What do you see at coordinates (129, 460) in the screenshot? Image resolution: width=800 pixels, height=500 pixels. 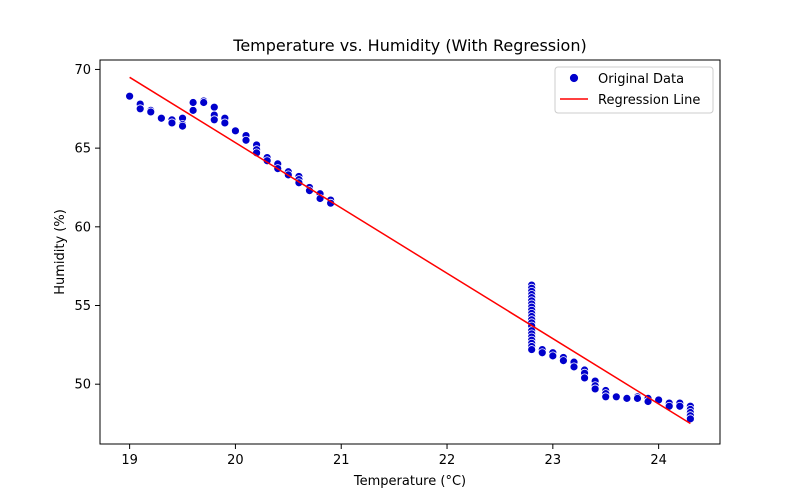 I see `x-tick-label: 19` at bounding box center [129, 460].